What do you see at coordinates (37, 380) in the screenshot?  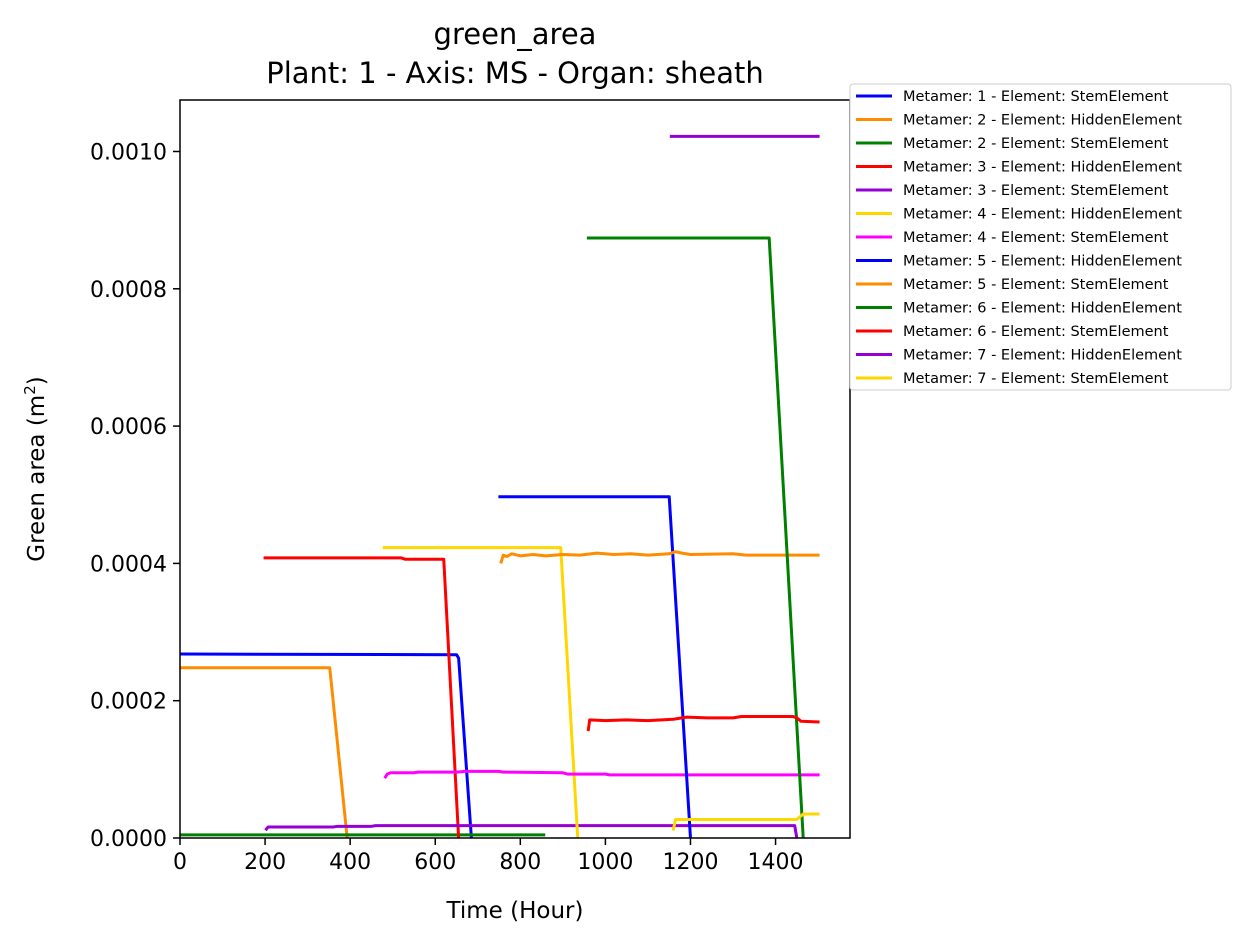 I see `y-axis-label-end: )` at bounding box center [37, 380].